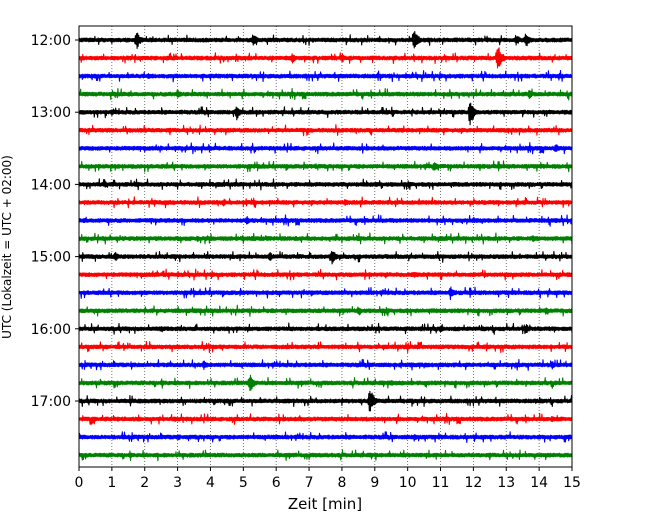 Image resolution: width=650 pixels, height=520 pixels. What do you see at coordinates (325, 504) in the screenshot?
I see `x-axis-label: Zeit [min]` at bounding box center [325, 504].